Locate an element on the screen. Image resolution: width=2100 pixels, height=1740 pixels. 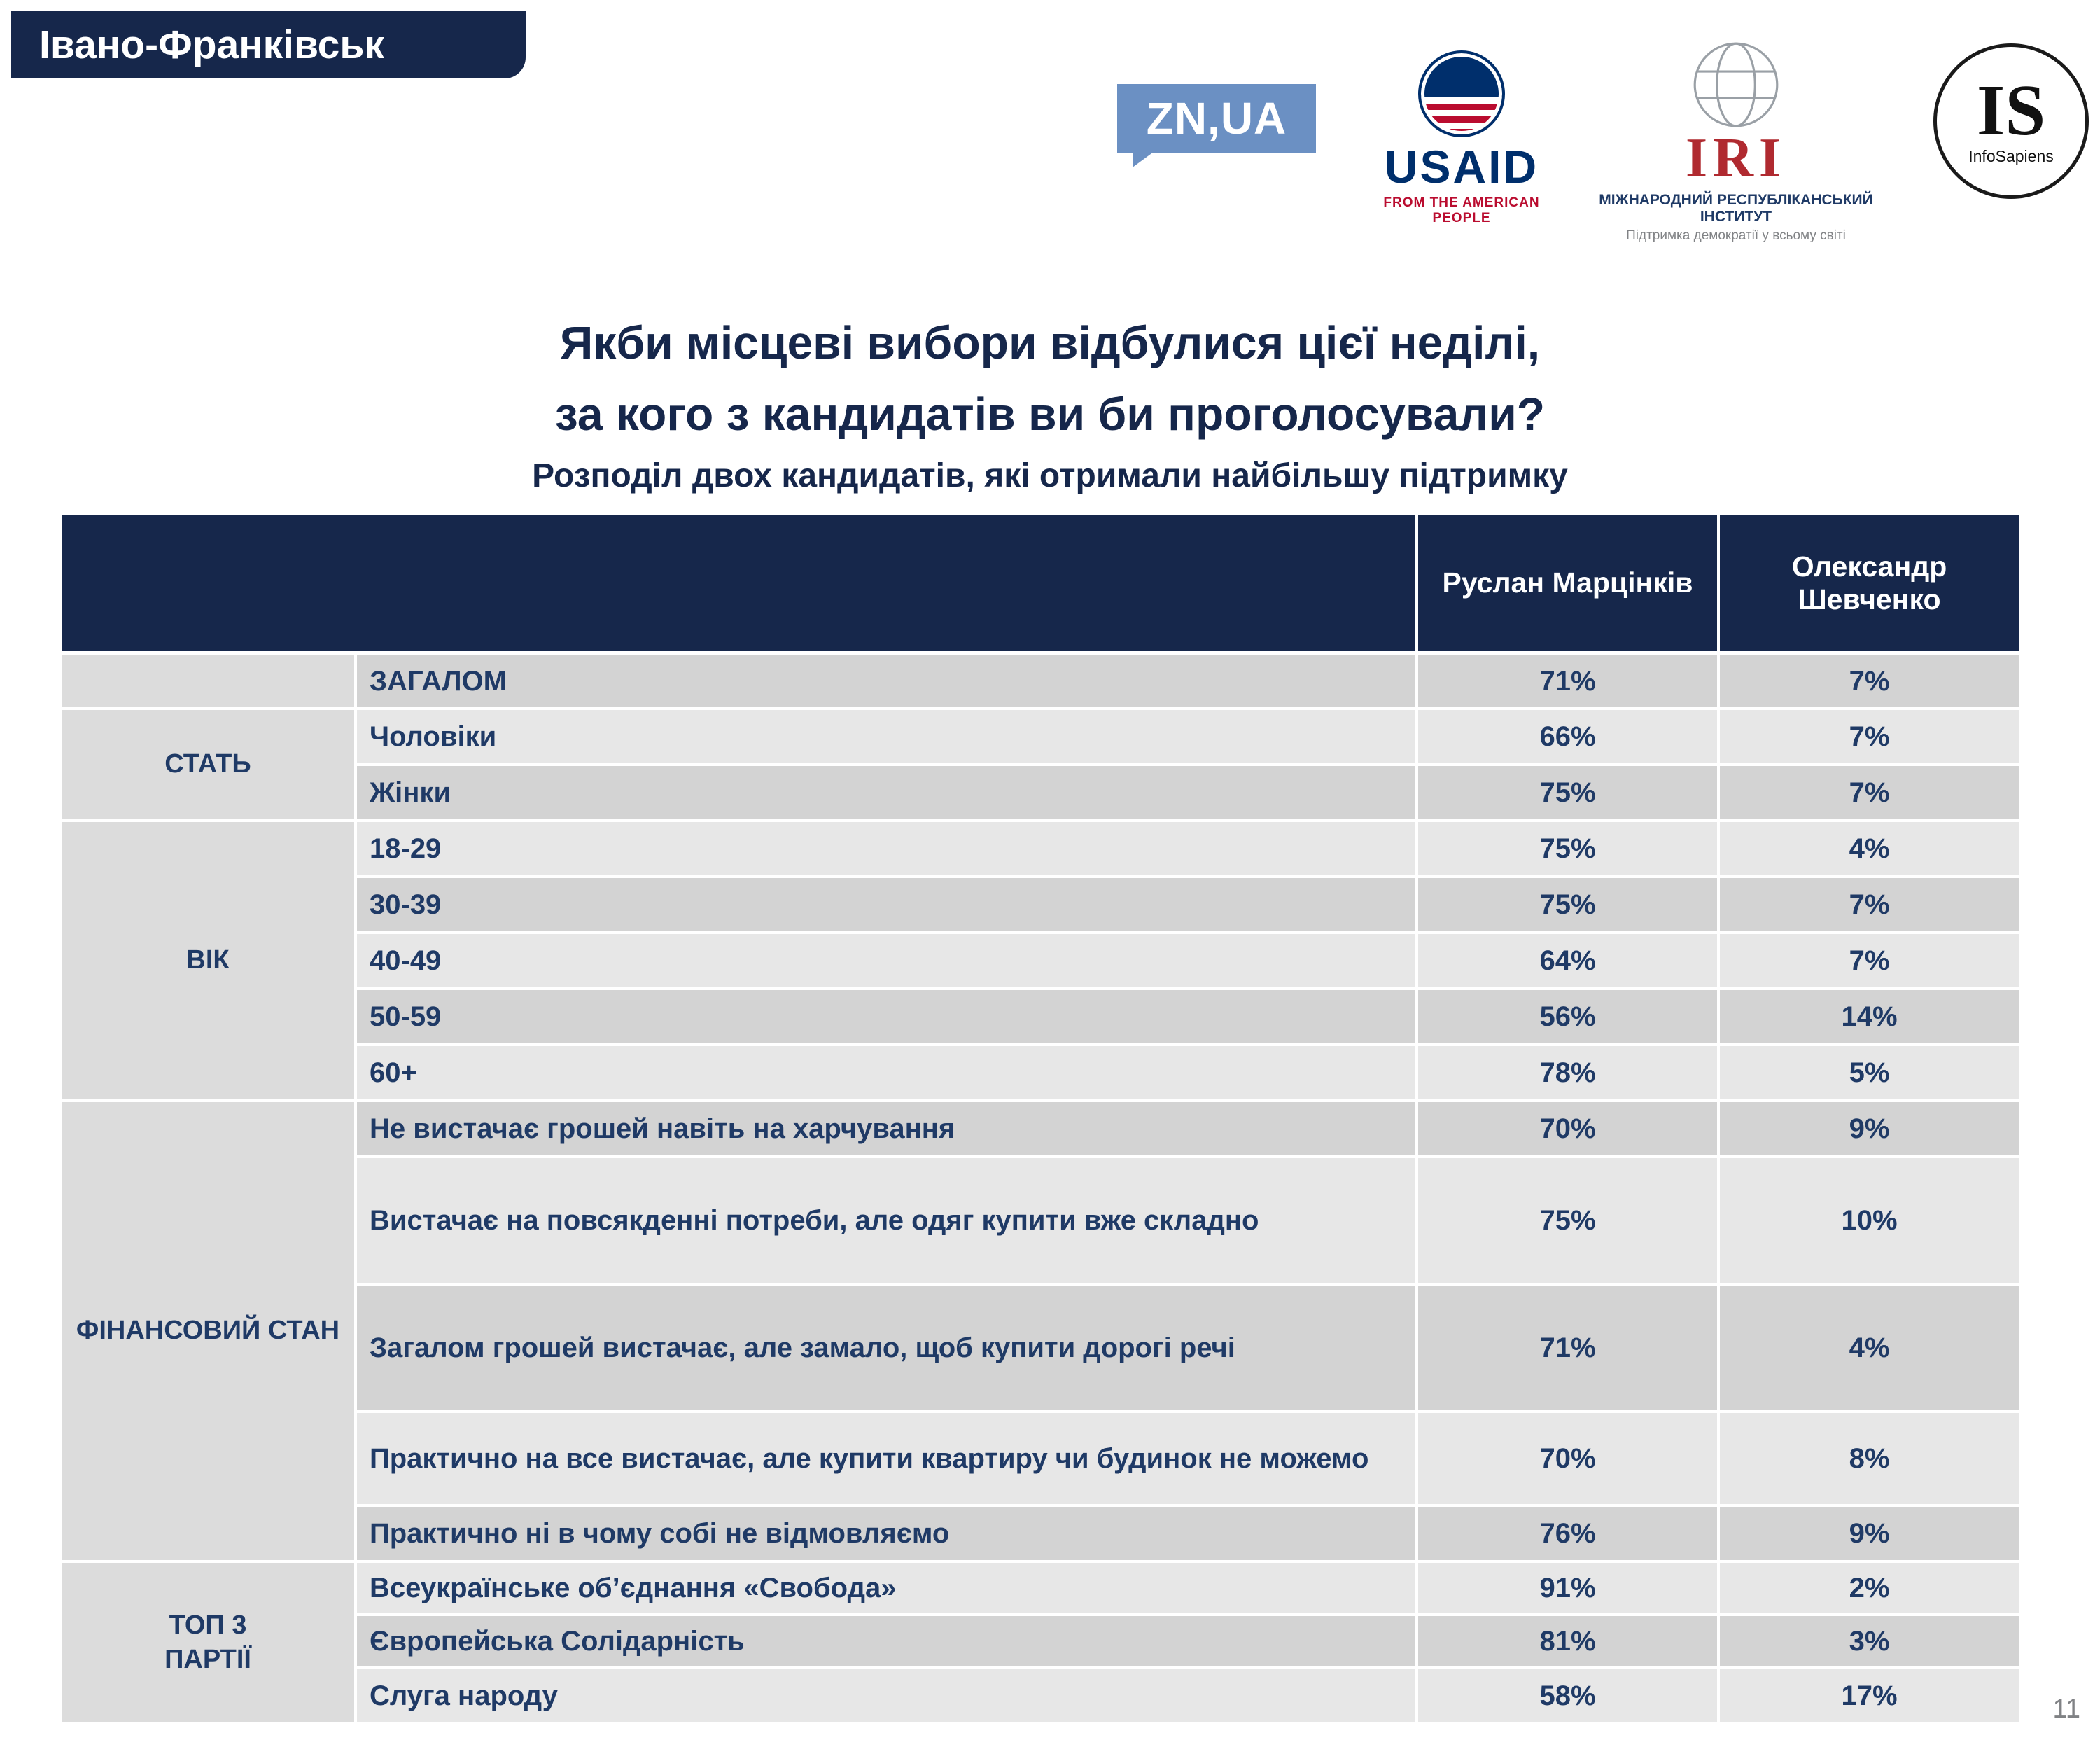
row-label: 18-29 is located at coordinates (886, 849).